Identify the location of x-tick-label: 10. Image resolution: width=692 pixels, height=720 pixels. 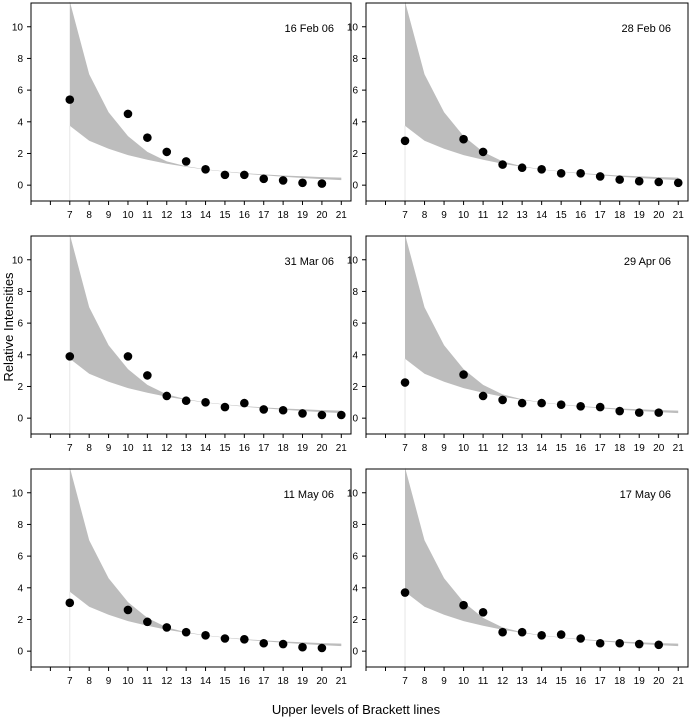
(464, 681).